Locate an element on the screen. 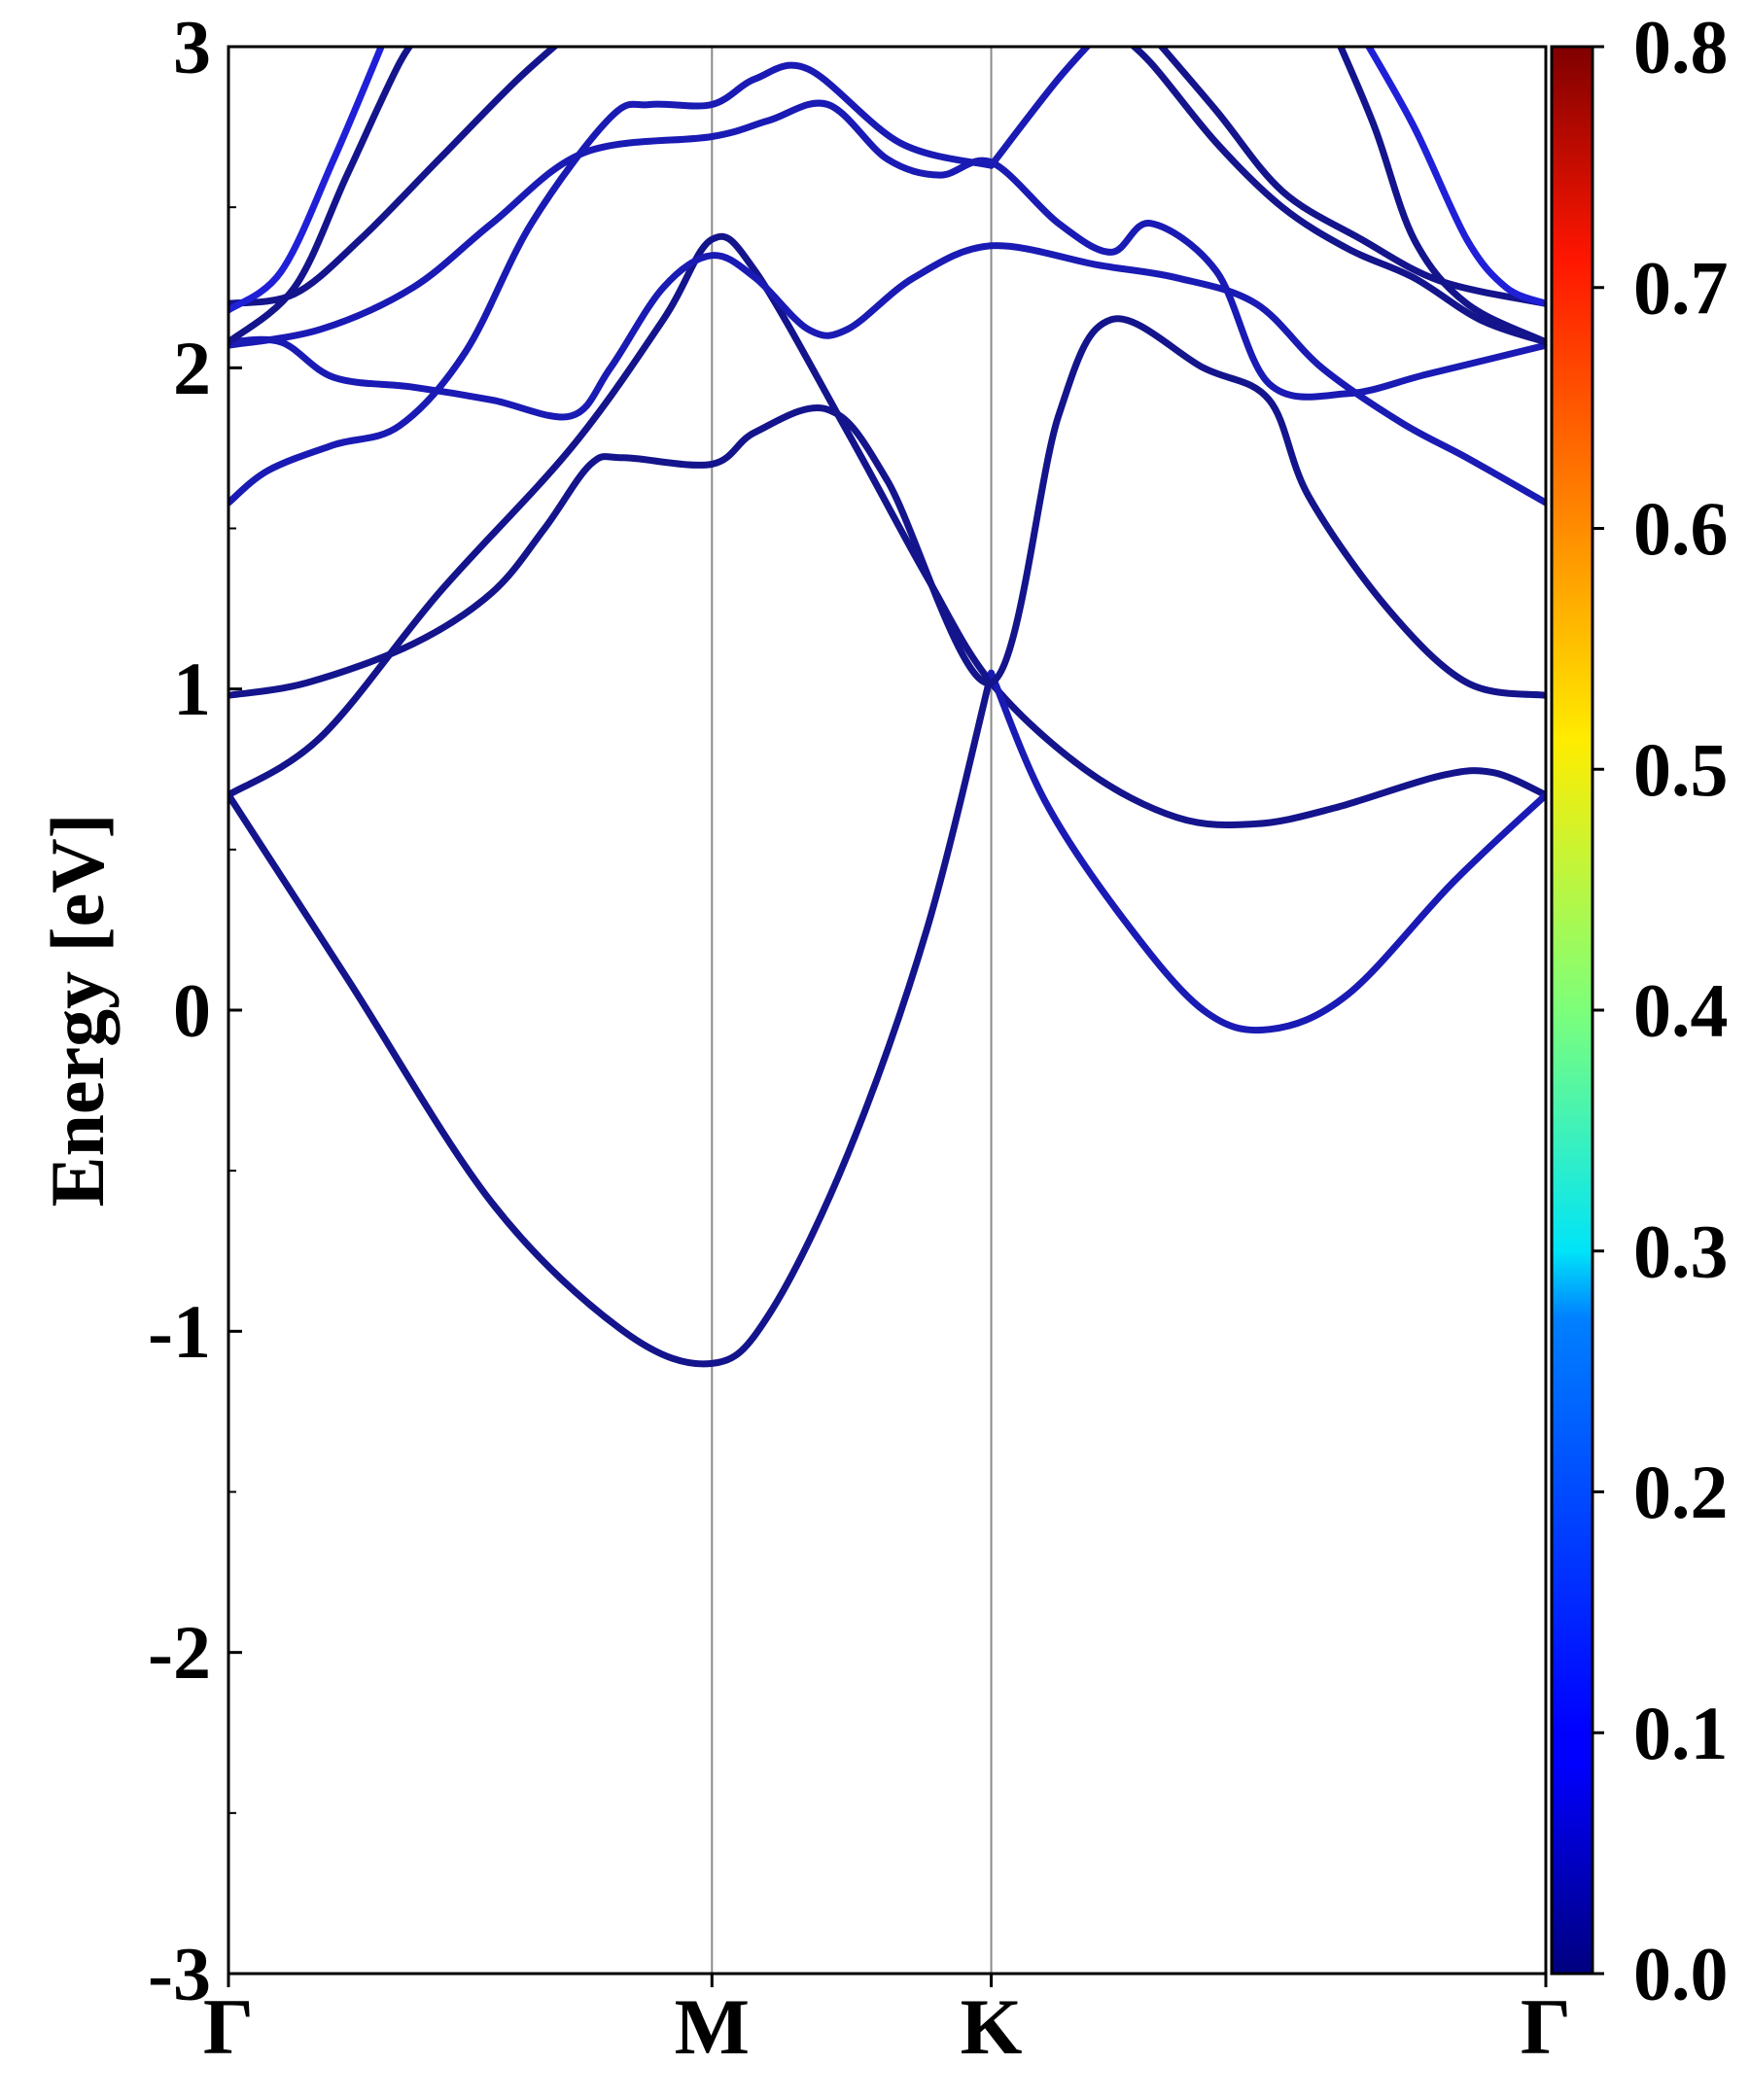 The image size is (1750, 2100). colorbar-tick-label: 0.8 is located at coordinates (1681, 47).